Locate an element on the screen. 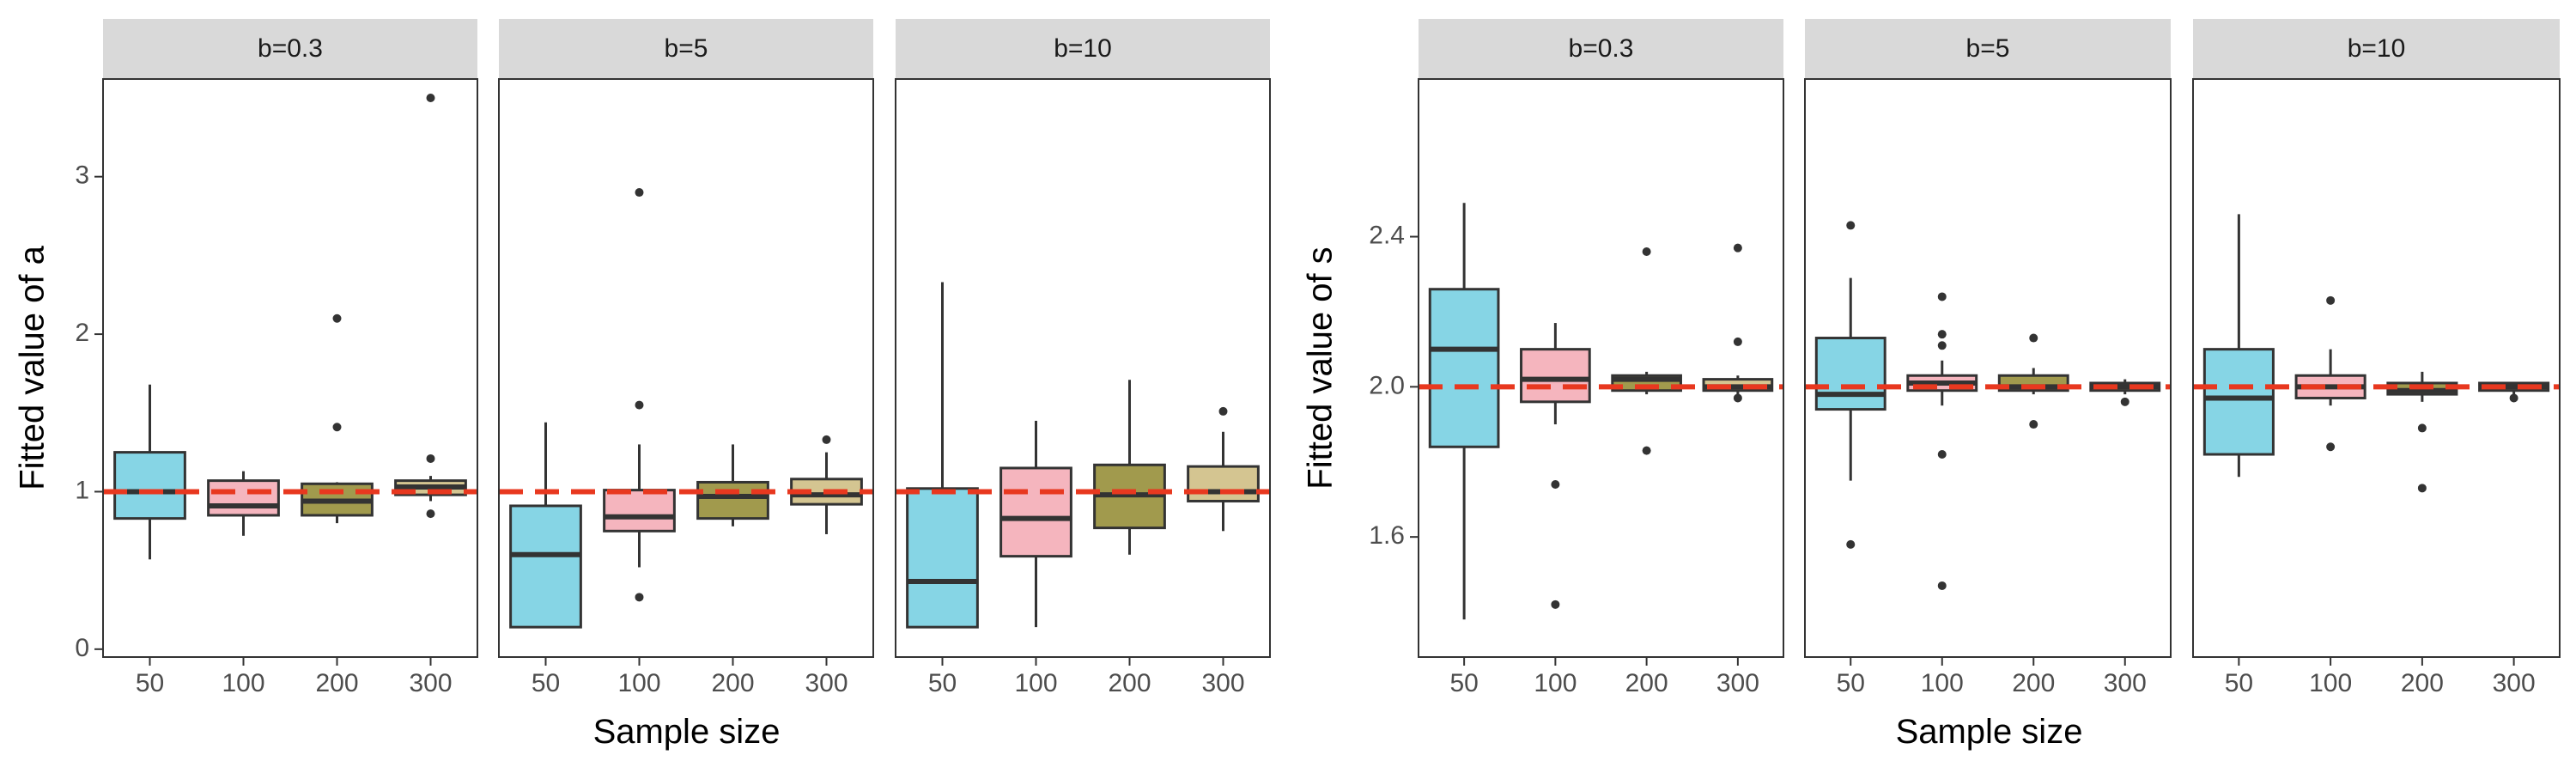 This screenshot has width=2576, height=773. y-tick-label: 1 is located at coordinates (82, 490).